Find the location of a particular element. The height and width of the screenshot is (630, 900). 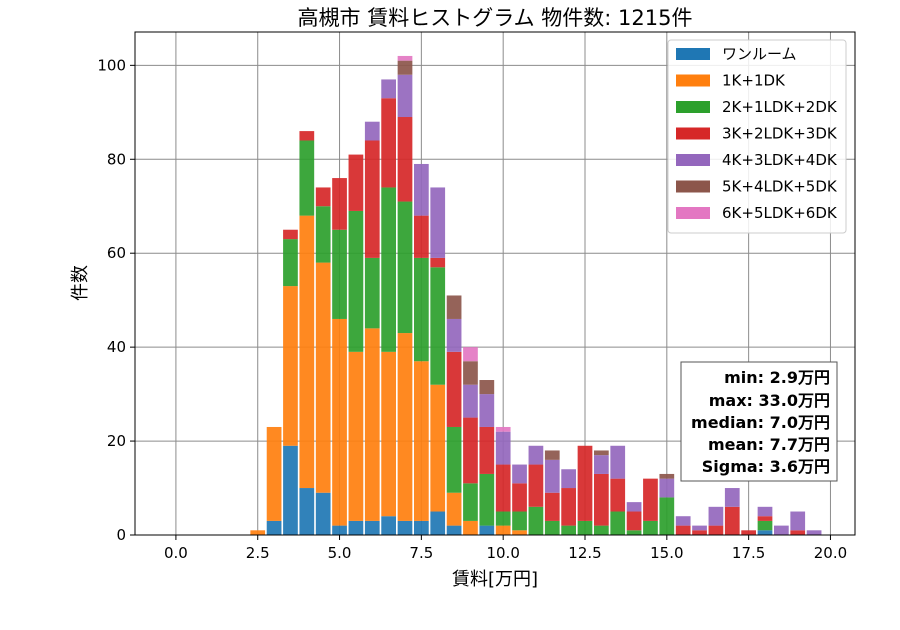

bar-series-2-x-8.5 is located at coordinates (454, 459).